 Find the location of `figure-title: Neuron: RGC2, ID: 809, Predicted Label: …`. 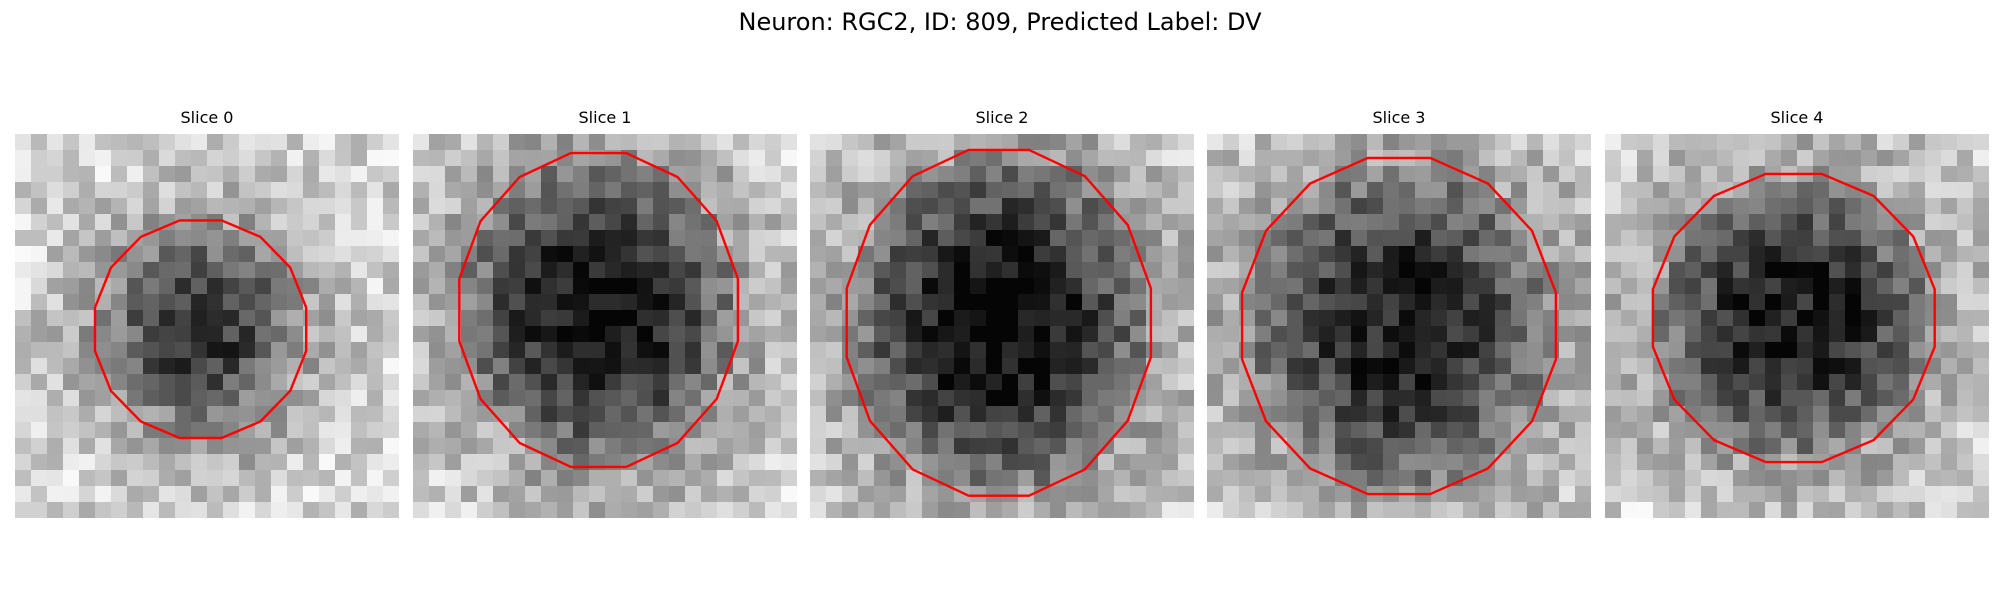

figure-title: Neuron: RGC2, ID: 809, Predicted Label: … is located at coordinates (1000, 22).